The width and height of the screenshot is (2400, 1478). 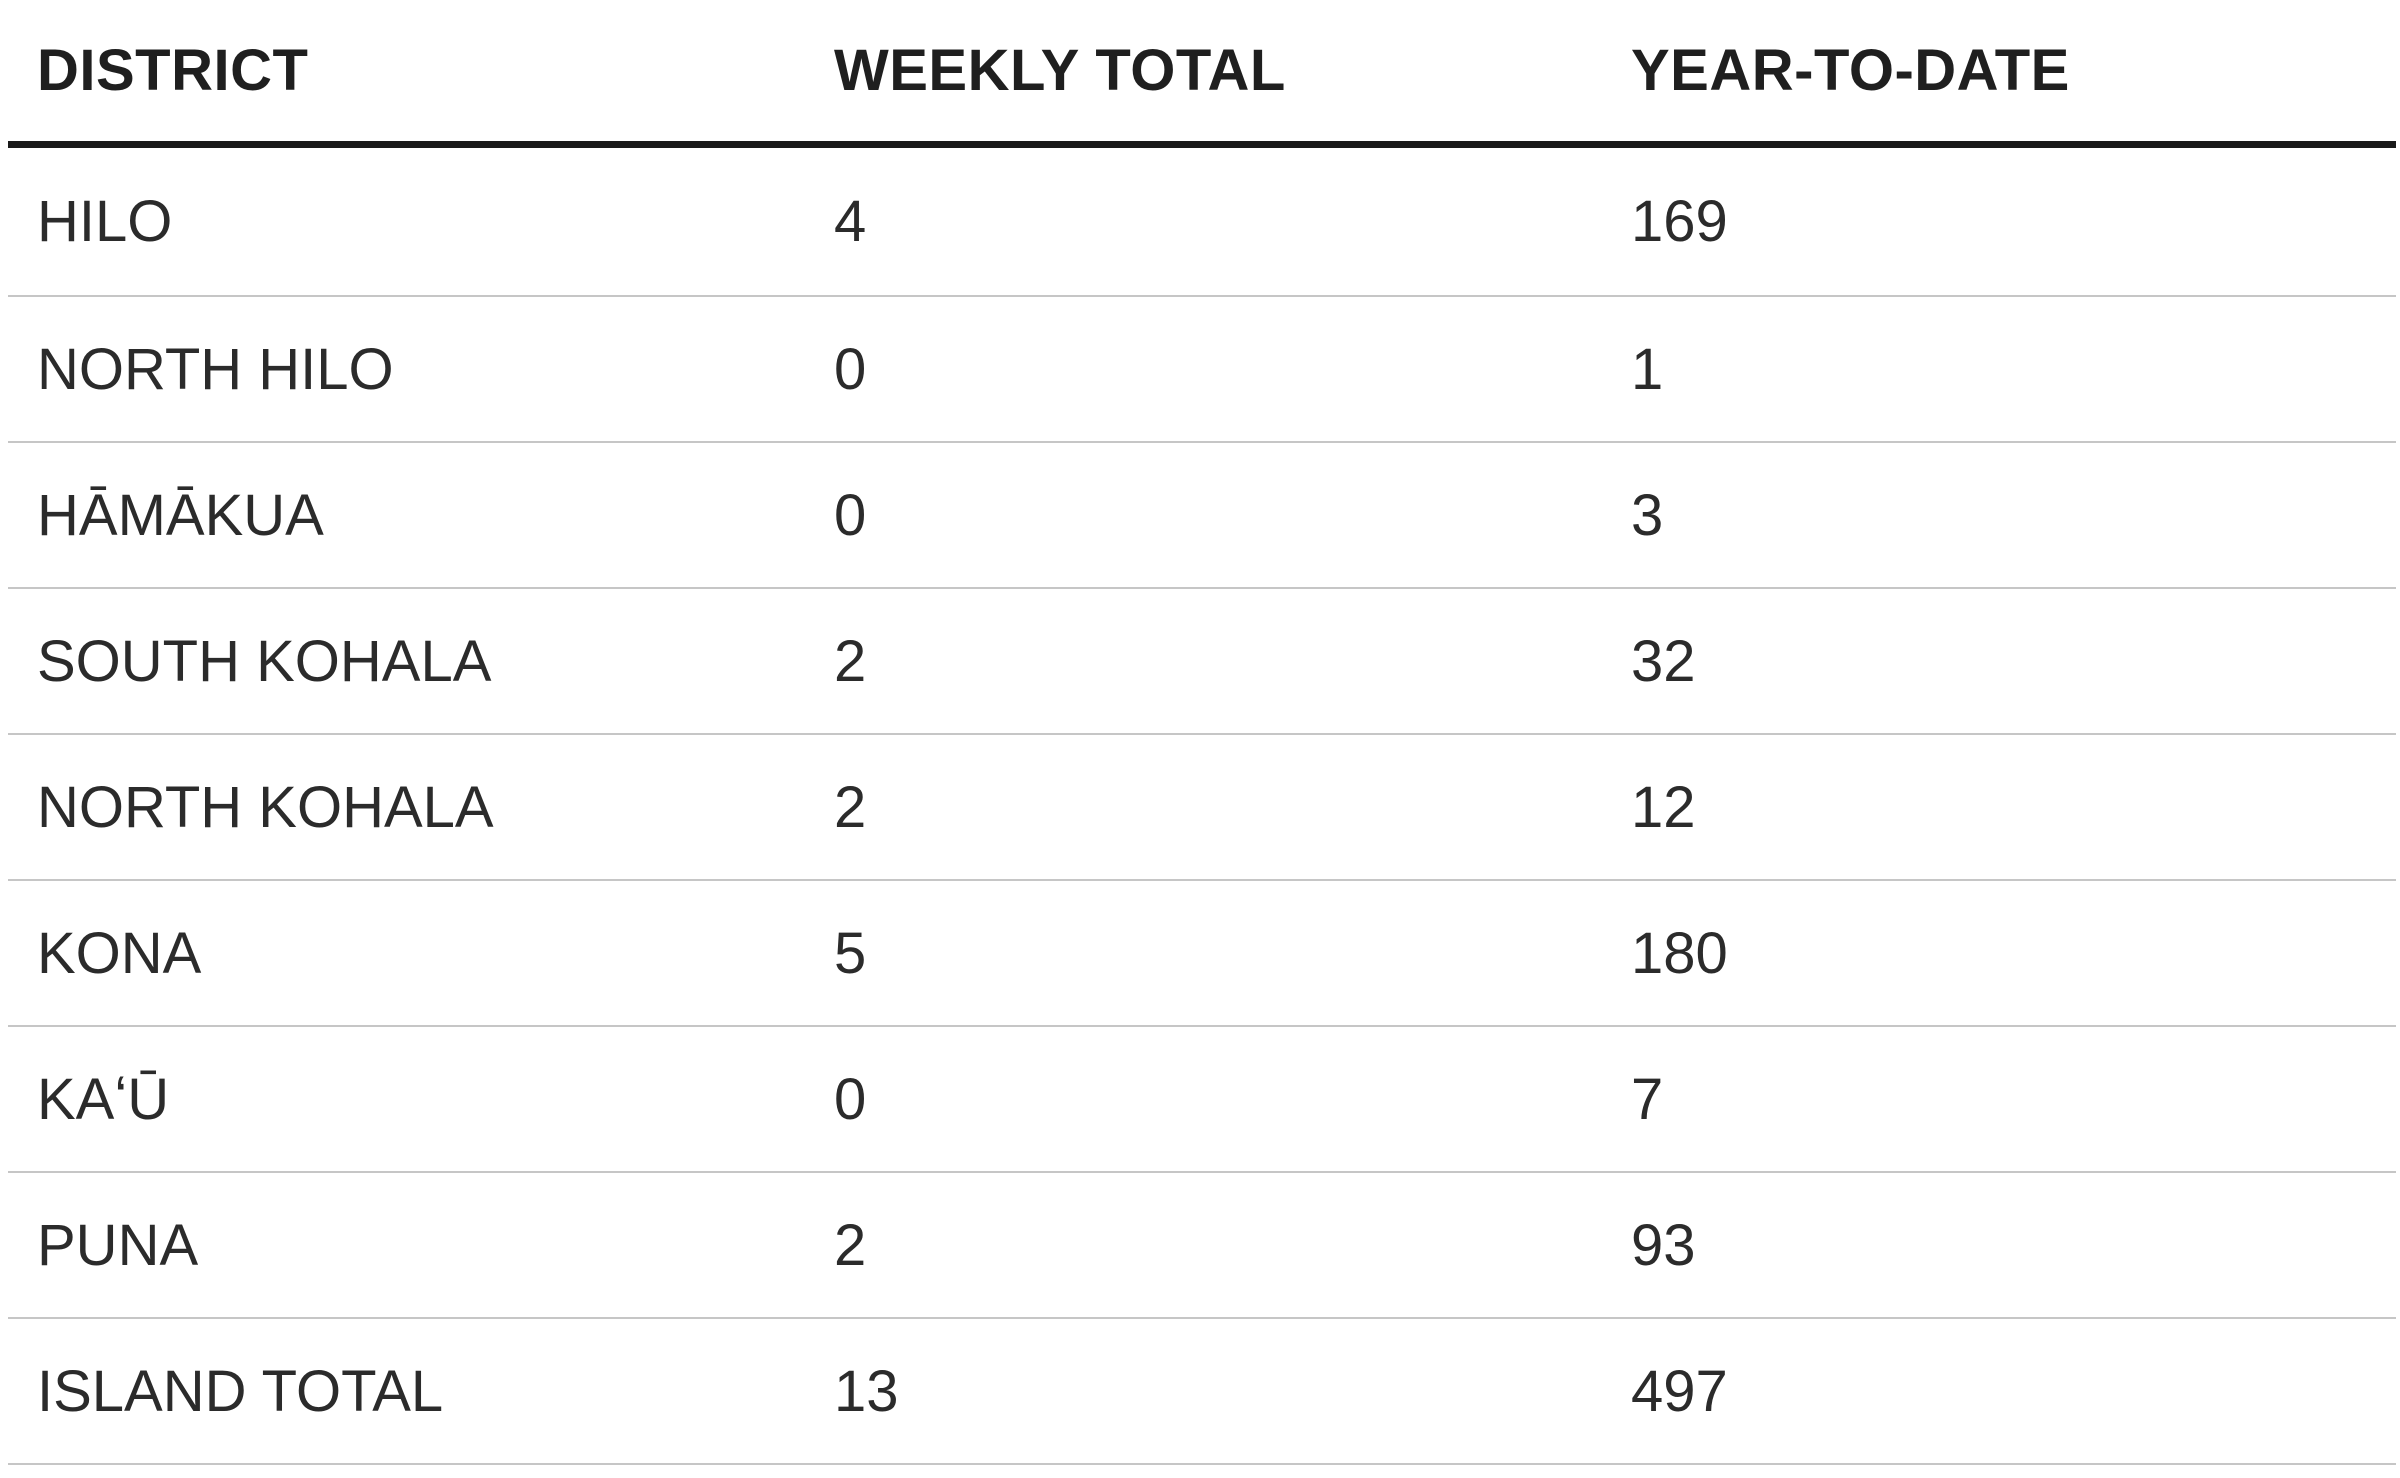 I want to click on weekly-total-cell: 5, so click(x=1203, y=953).